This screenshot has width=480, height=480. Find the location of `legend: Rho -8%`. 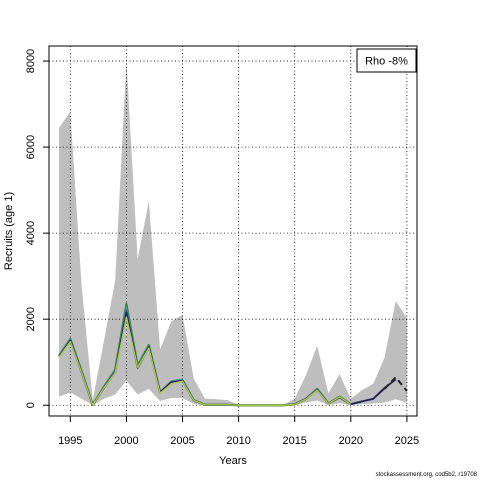

legend: Rho -8% is located at coordinates (386, 60).